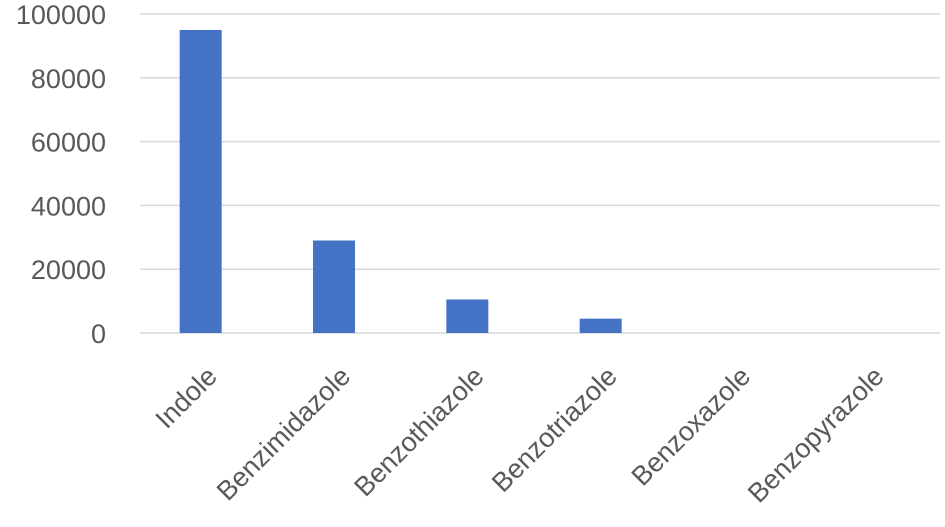 This screenshot has height=527, width=945. Describe the element at coordinates (816, 435) in the screenshot. I see `x-tick-label: Benzopyrazole` at that location.